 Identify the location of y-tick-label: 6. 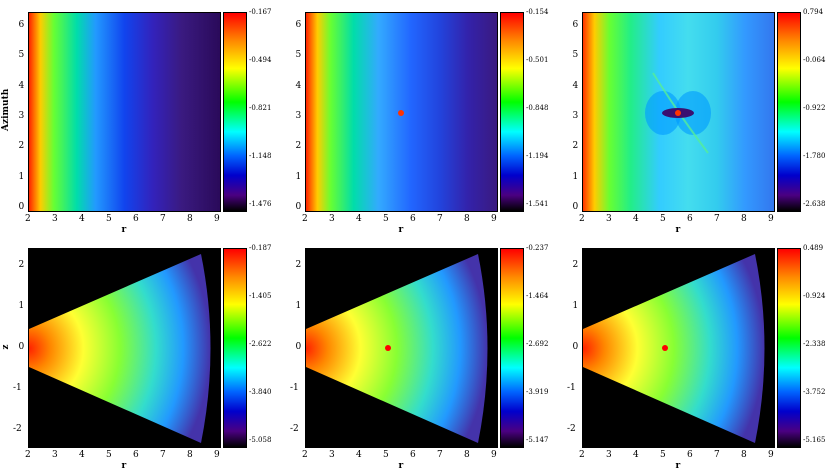
(21, 25).